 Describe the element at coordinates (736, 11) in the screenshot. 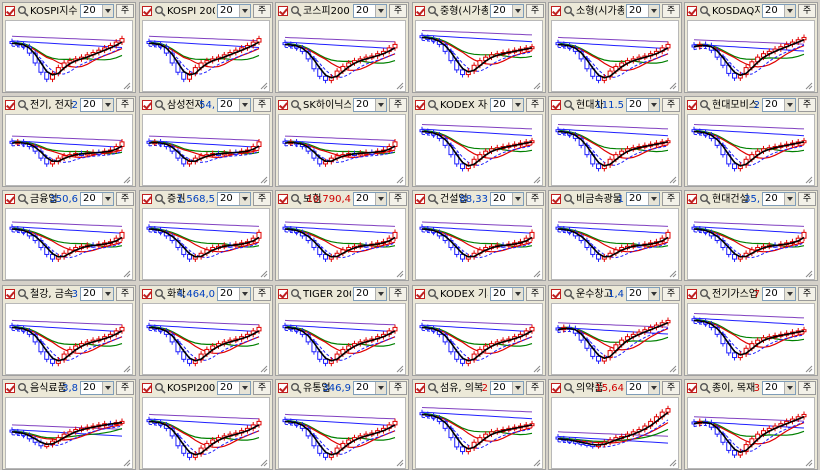

I see `symbol-name-field: KOSDAQ지수` at that location.